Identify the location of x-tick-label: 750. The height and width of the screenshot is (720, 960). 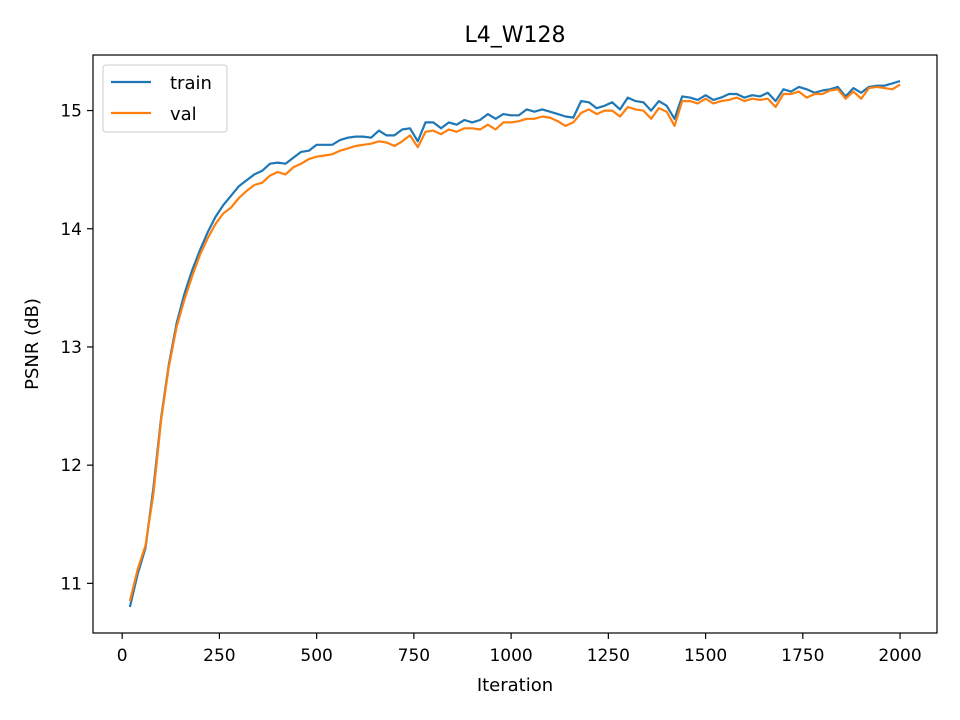
(414, 656).